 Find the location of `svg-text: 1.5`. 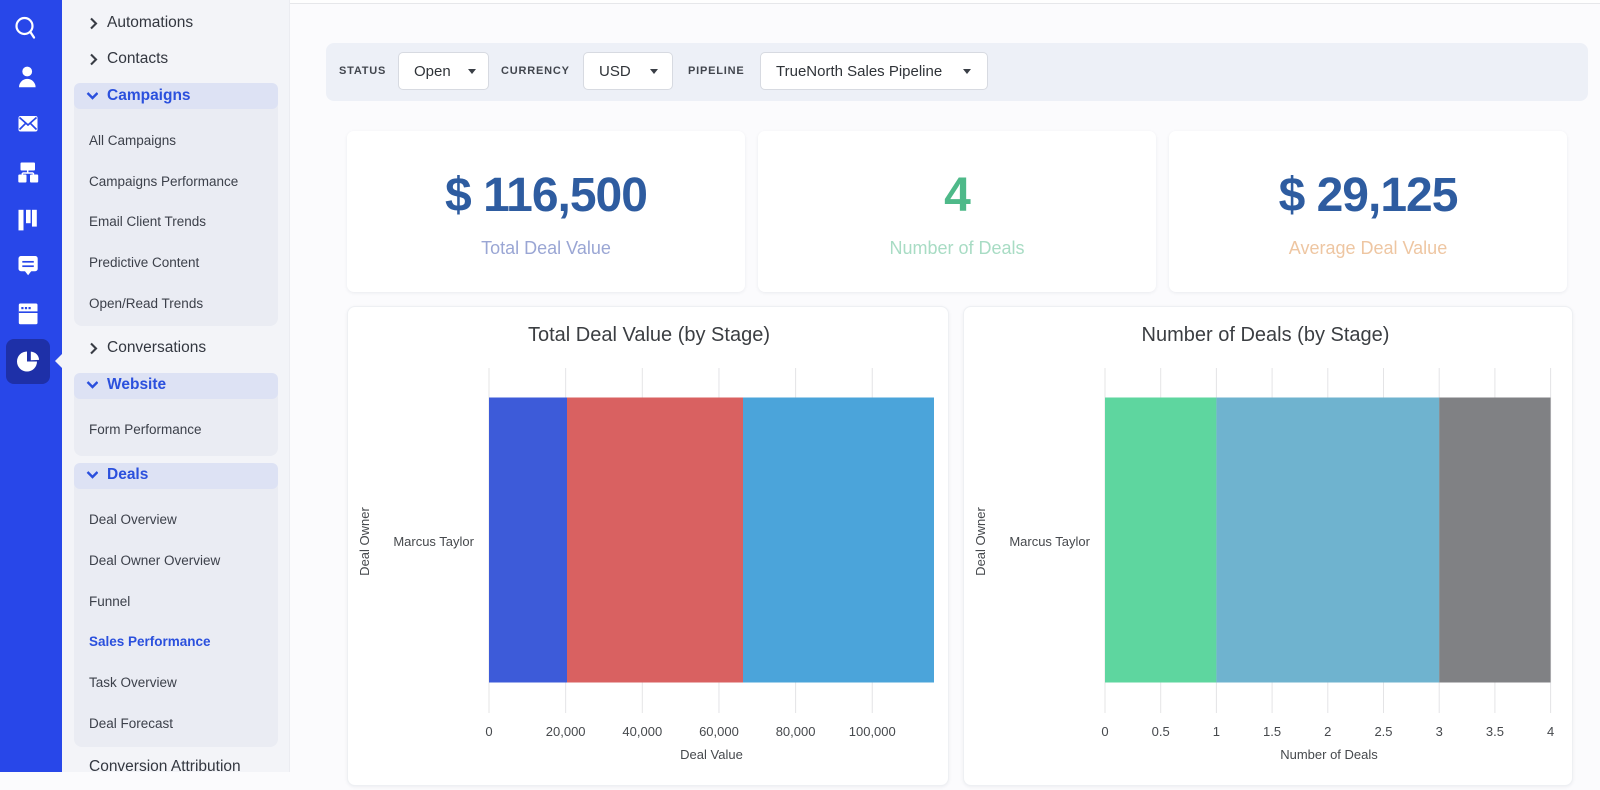

svg-text: 1.5 is located at coordinates (1272, 731).